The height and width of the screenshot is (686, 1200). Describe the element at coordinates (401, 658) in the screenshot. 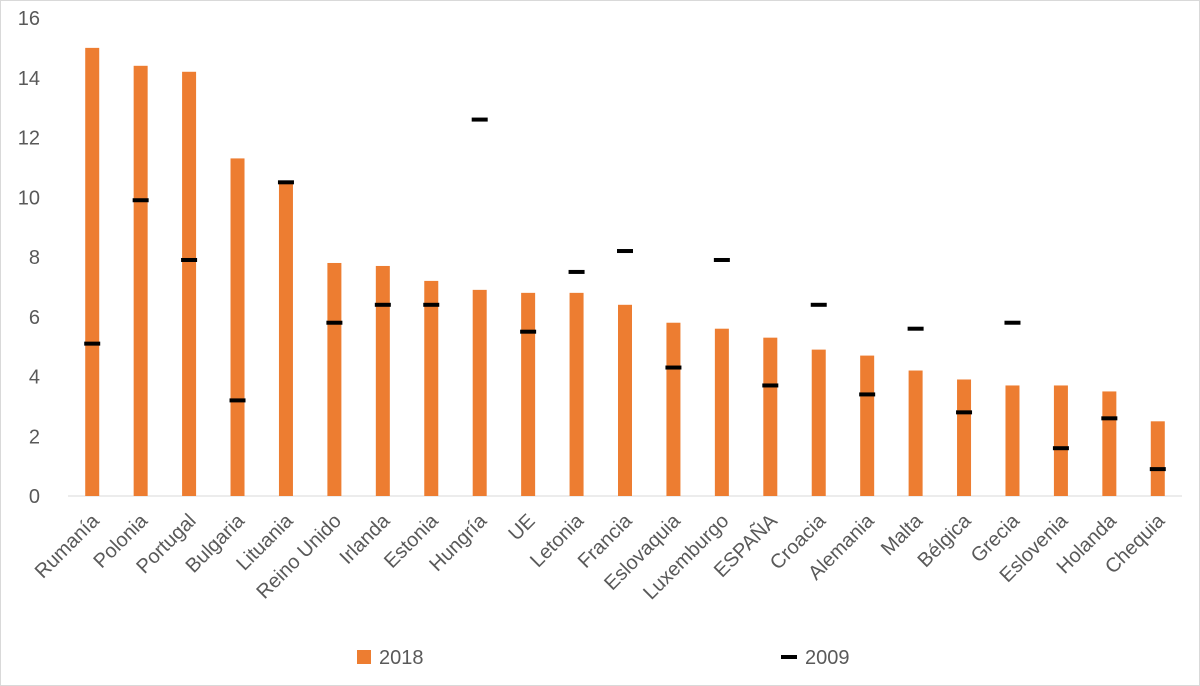

I see `legend-label-2018: 2018` at that location.